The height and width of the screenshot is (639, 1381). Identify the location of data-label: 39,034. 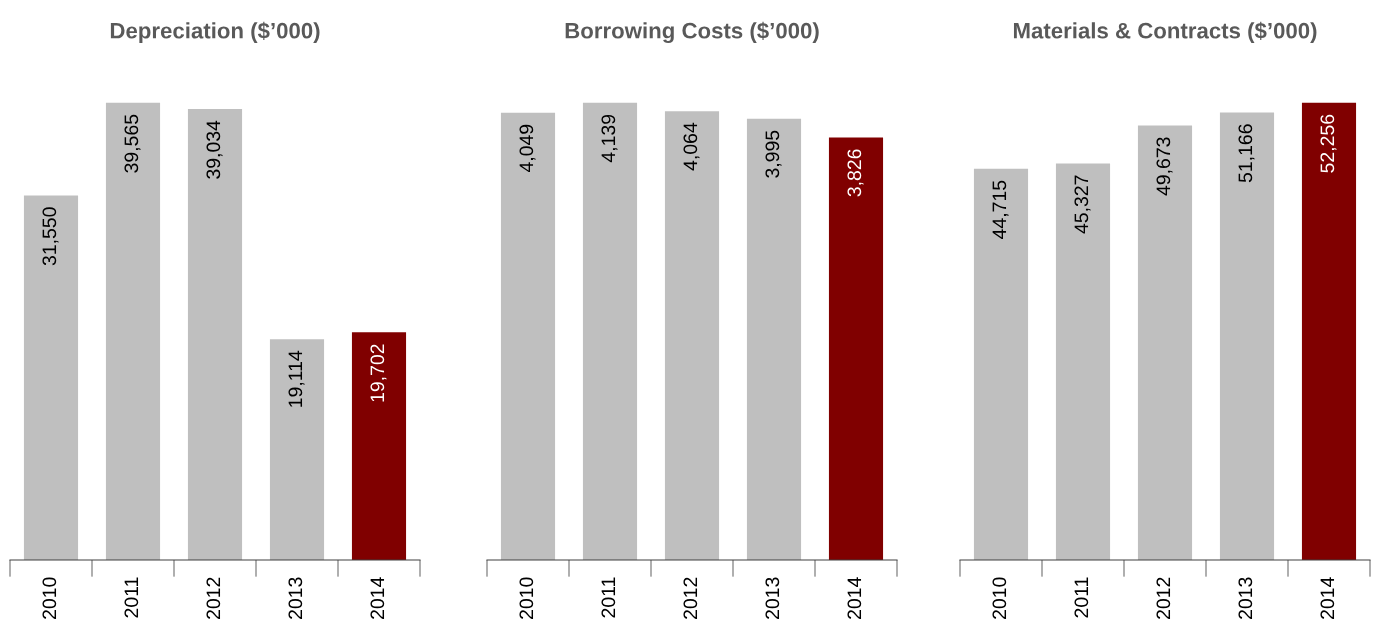
(214, 149).